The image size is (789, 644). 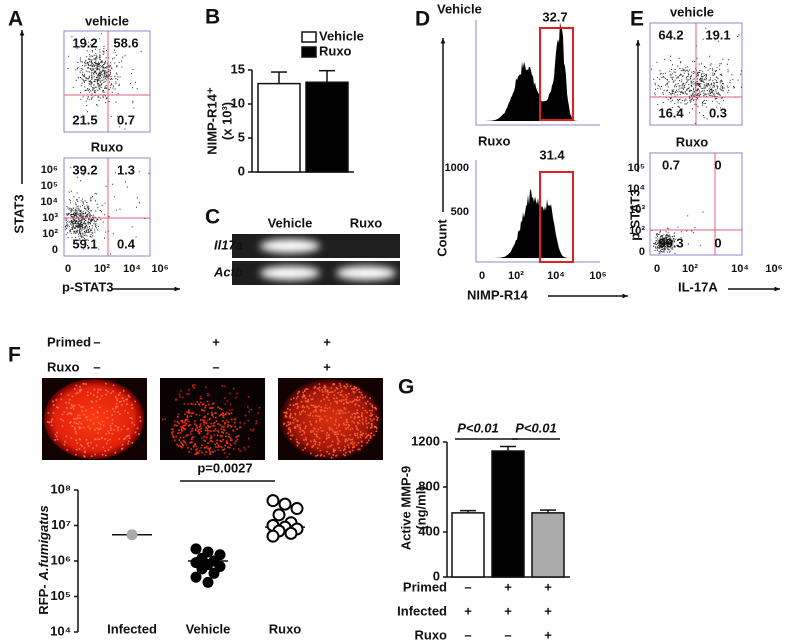 I want to click on plot-title: Vehicle, so click(x=459, y=8).